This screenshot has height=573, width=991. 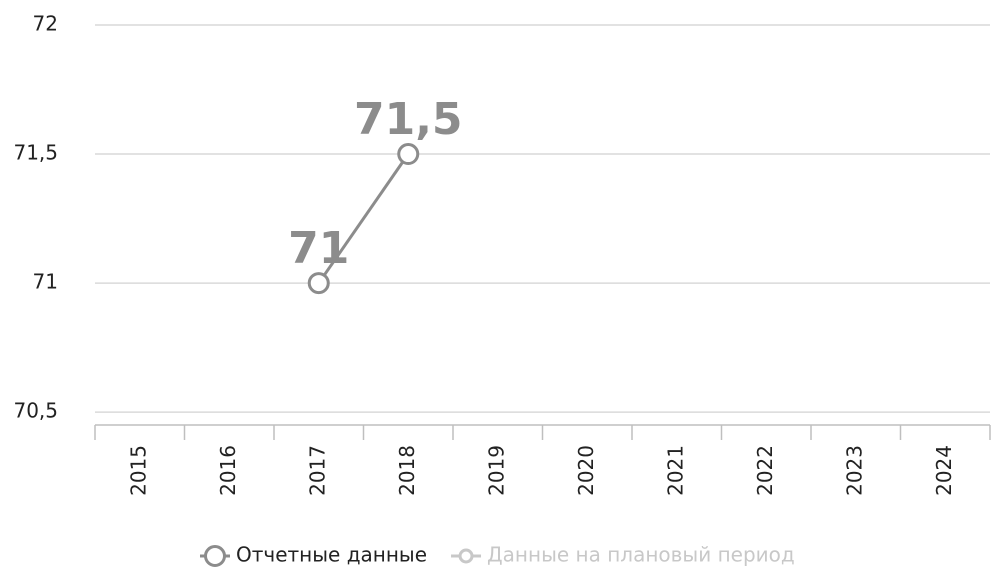 I want to click on y-tick-label: 71, so click(x=45, y=282).